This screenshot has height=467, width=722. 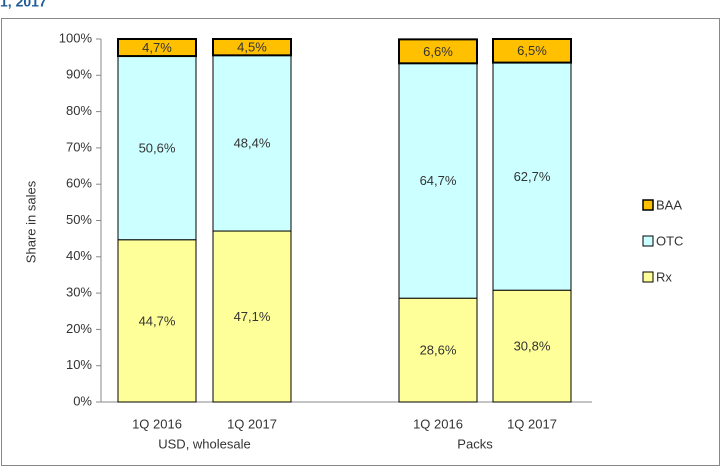 I want to click on chart-title: 1, 2017, so click(x=23, y=5).